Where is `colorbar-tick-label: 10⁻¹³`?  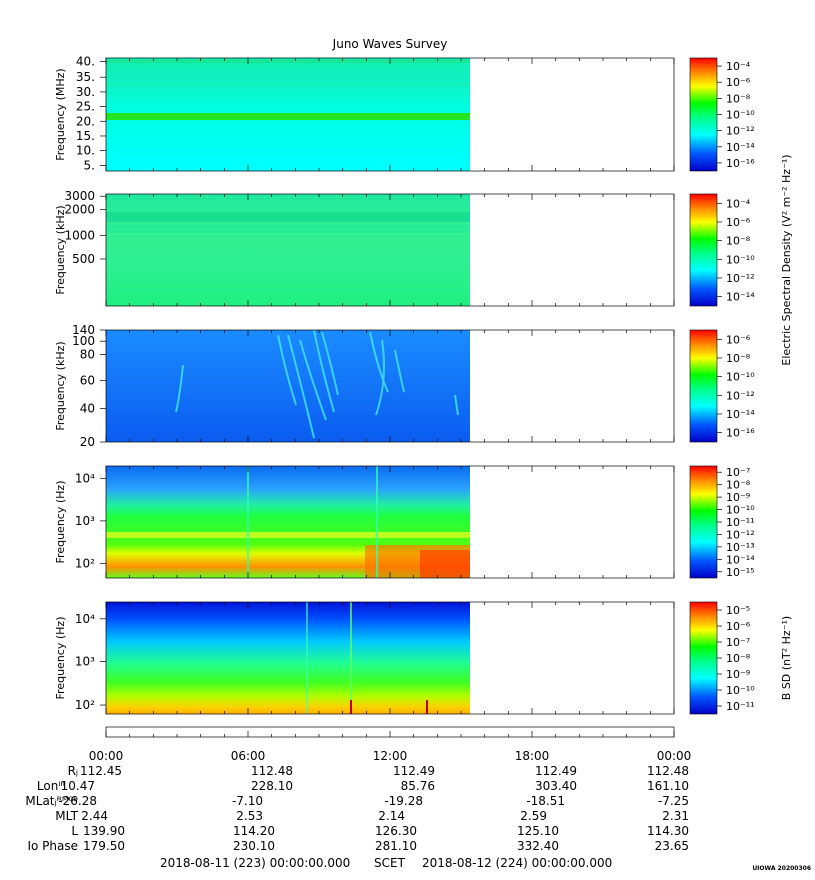 colorbar-tick-label: 10⁻¹³ is located at coordinates (740, 547).